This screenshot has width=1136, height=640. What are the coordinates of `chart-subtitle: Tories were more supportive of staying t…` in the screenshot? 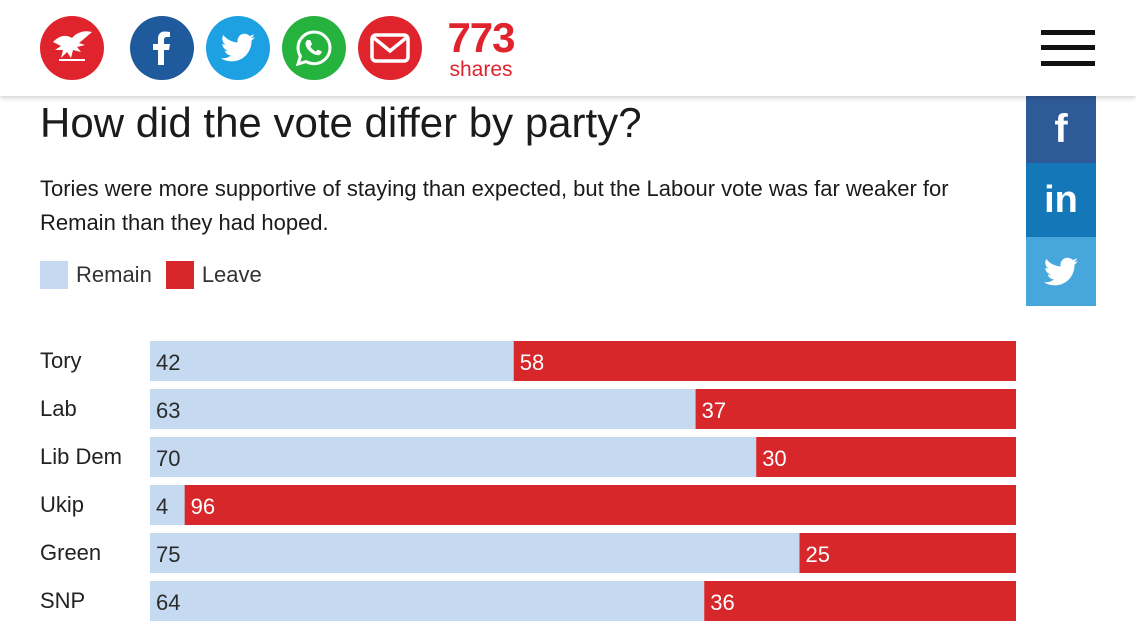 It's located at (494, 205).